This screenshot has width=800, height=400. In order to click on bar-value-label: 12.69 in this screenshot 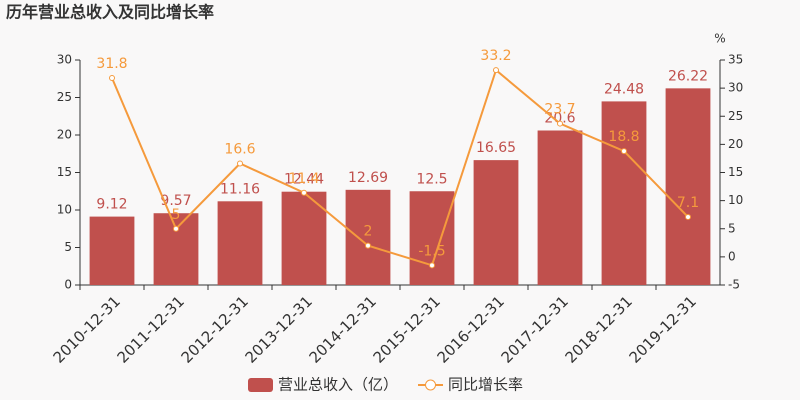, I will do `click(368, 178)`.